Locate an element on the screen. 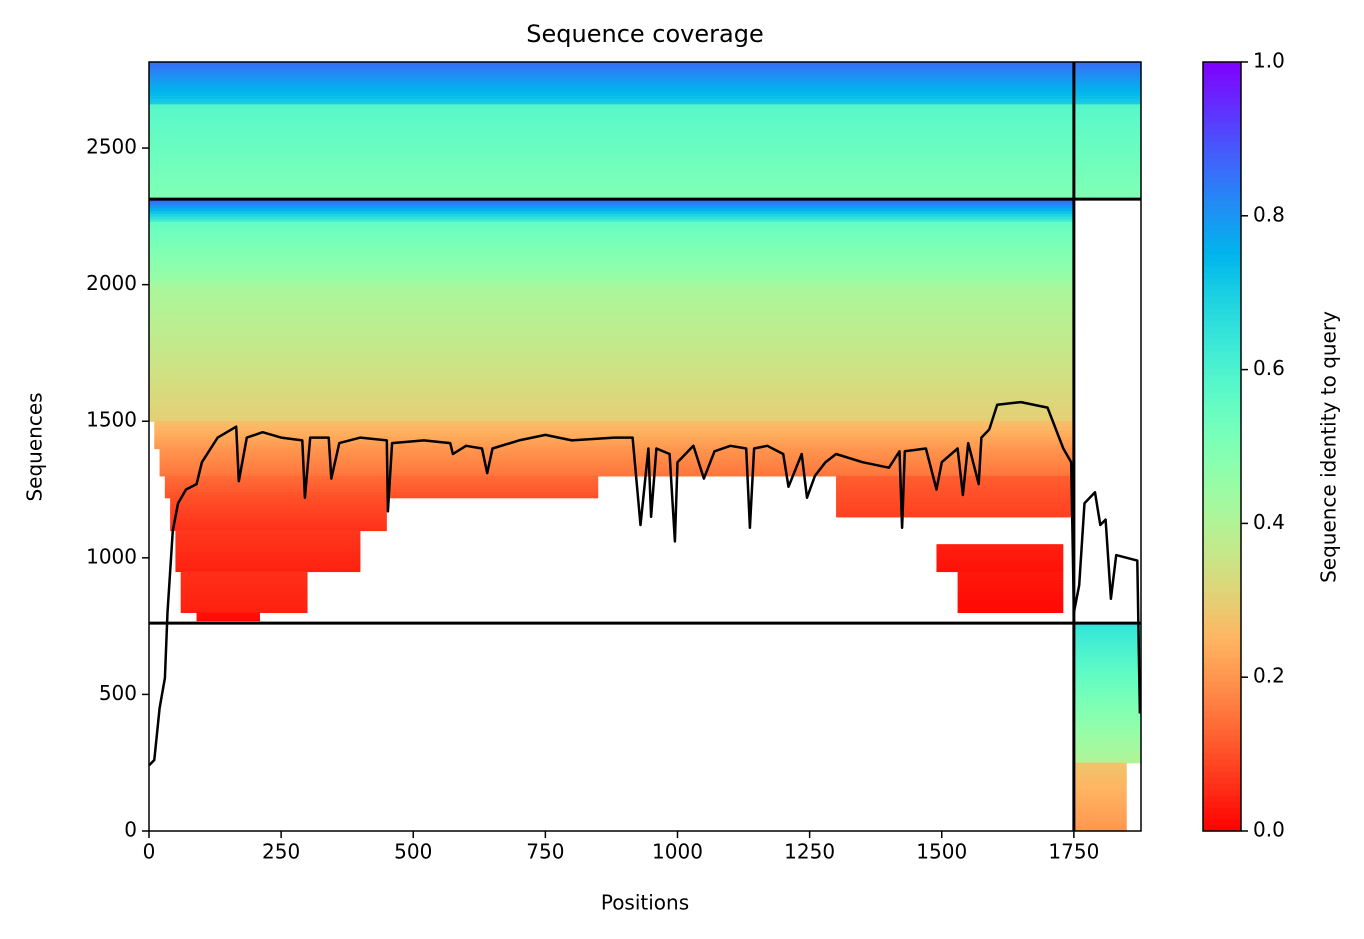  y-tick-label: 1500 is located at coordinates (111, 420).